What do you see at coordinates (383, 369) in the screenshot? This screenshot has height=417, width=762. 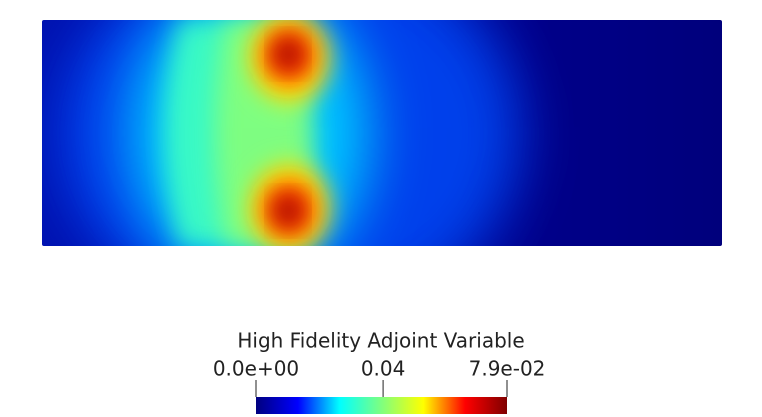 I see `tick-label: 0.04` at bounding box center [383, 369].